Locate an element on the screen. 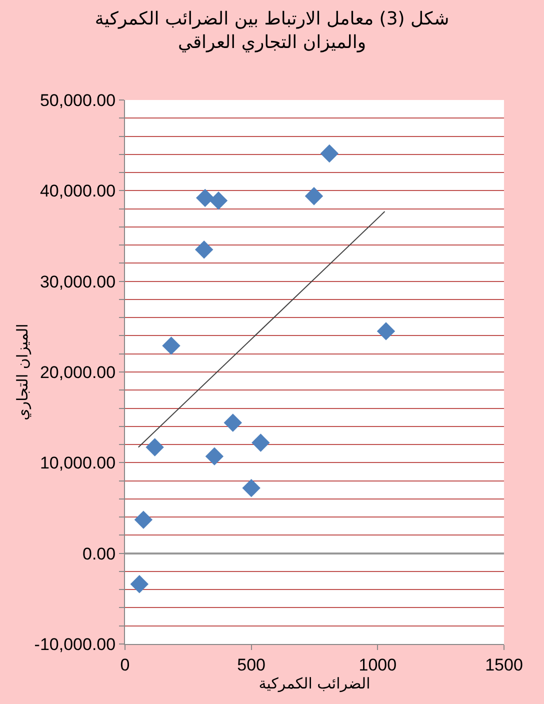  y-tick-label: 50,000.00 is located at coordinates (78, 100).